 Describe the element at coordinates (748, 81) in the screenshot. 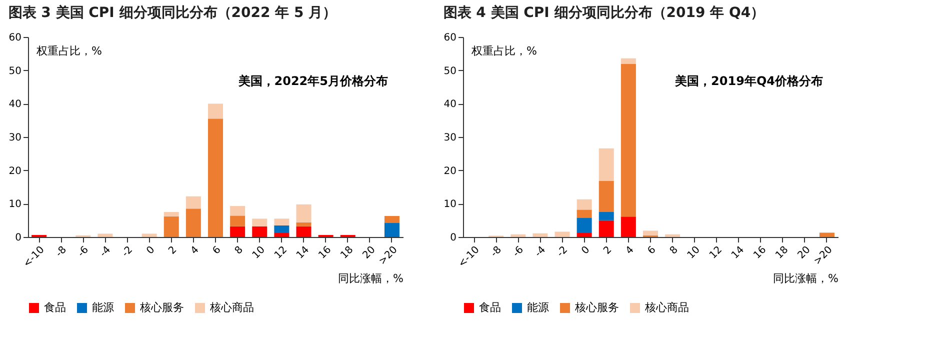

I see `annotation: 美国，2019年Q4价格分布` at that location.